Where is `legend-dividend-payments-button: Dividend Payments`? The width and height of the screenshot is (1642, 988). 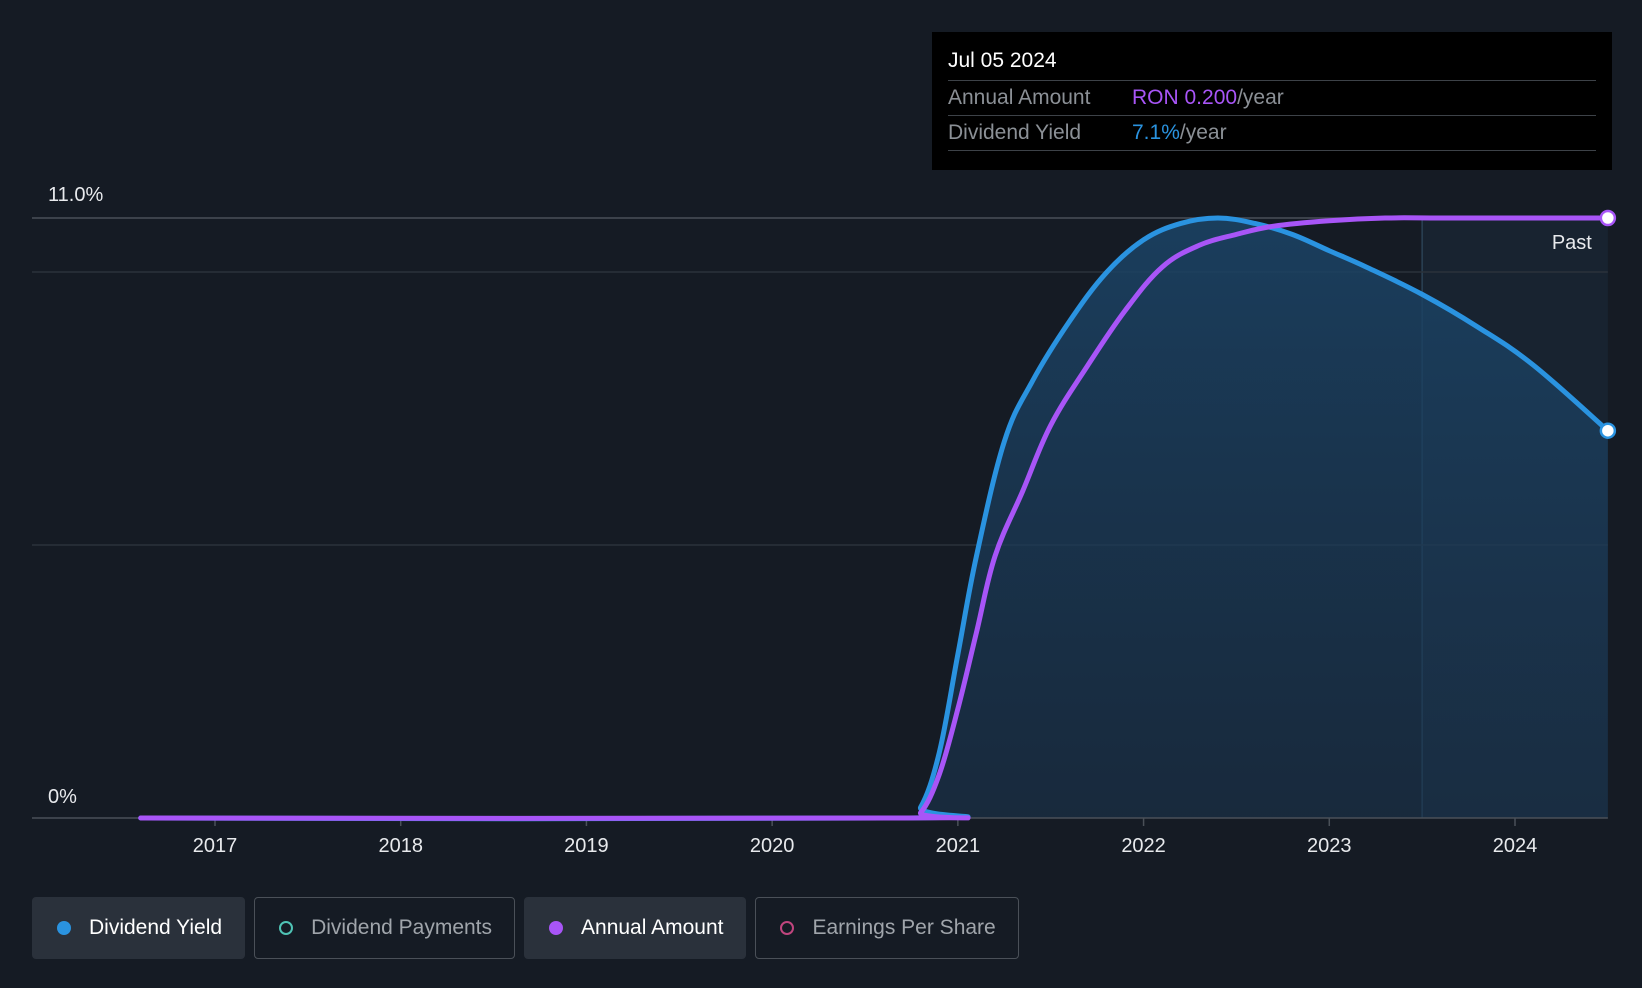
legend-dividend-payments-button: Dividend Payments is located at coordinates (385, 928).